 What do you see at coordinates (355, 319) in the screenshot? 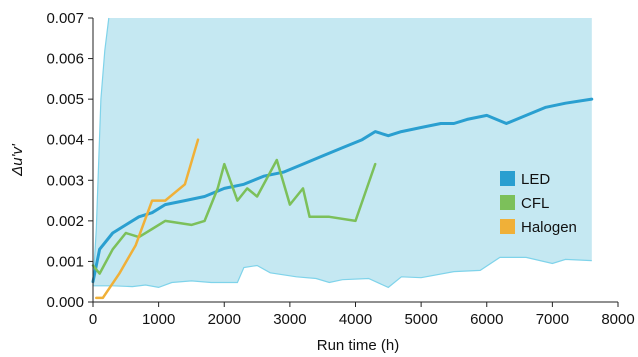
I see `x-tick-label: 4000` at bounding box center [355, 319].